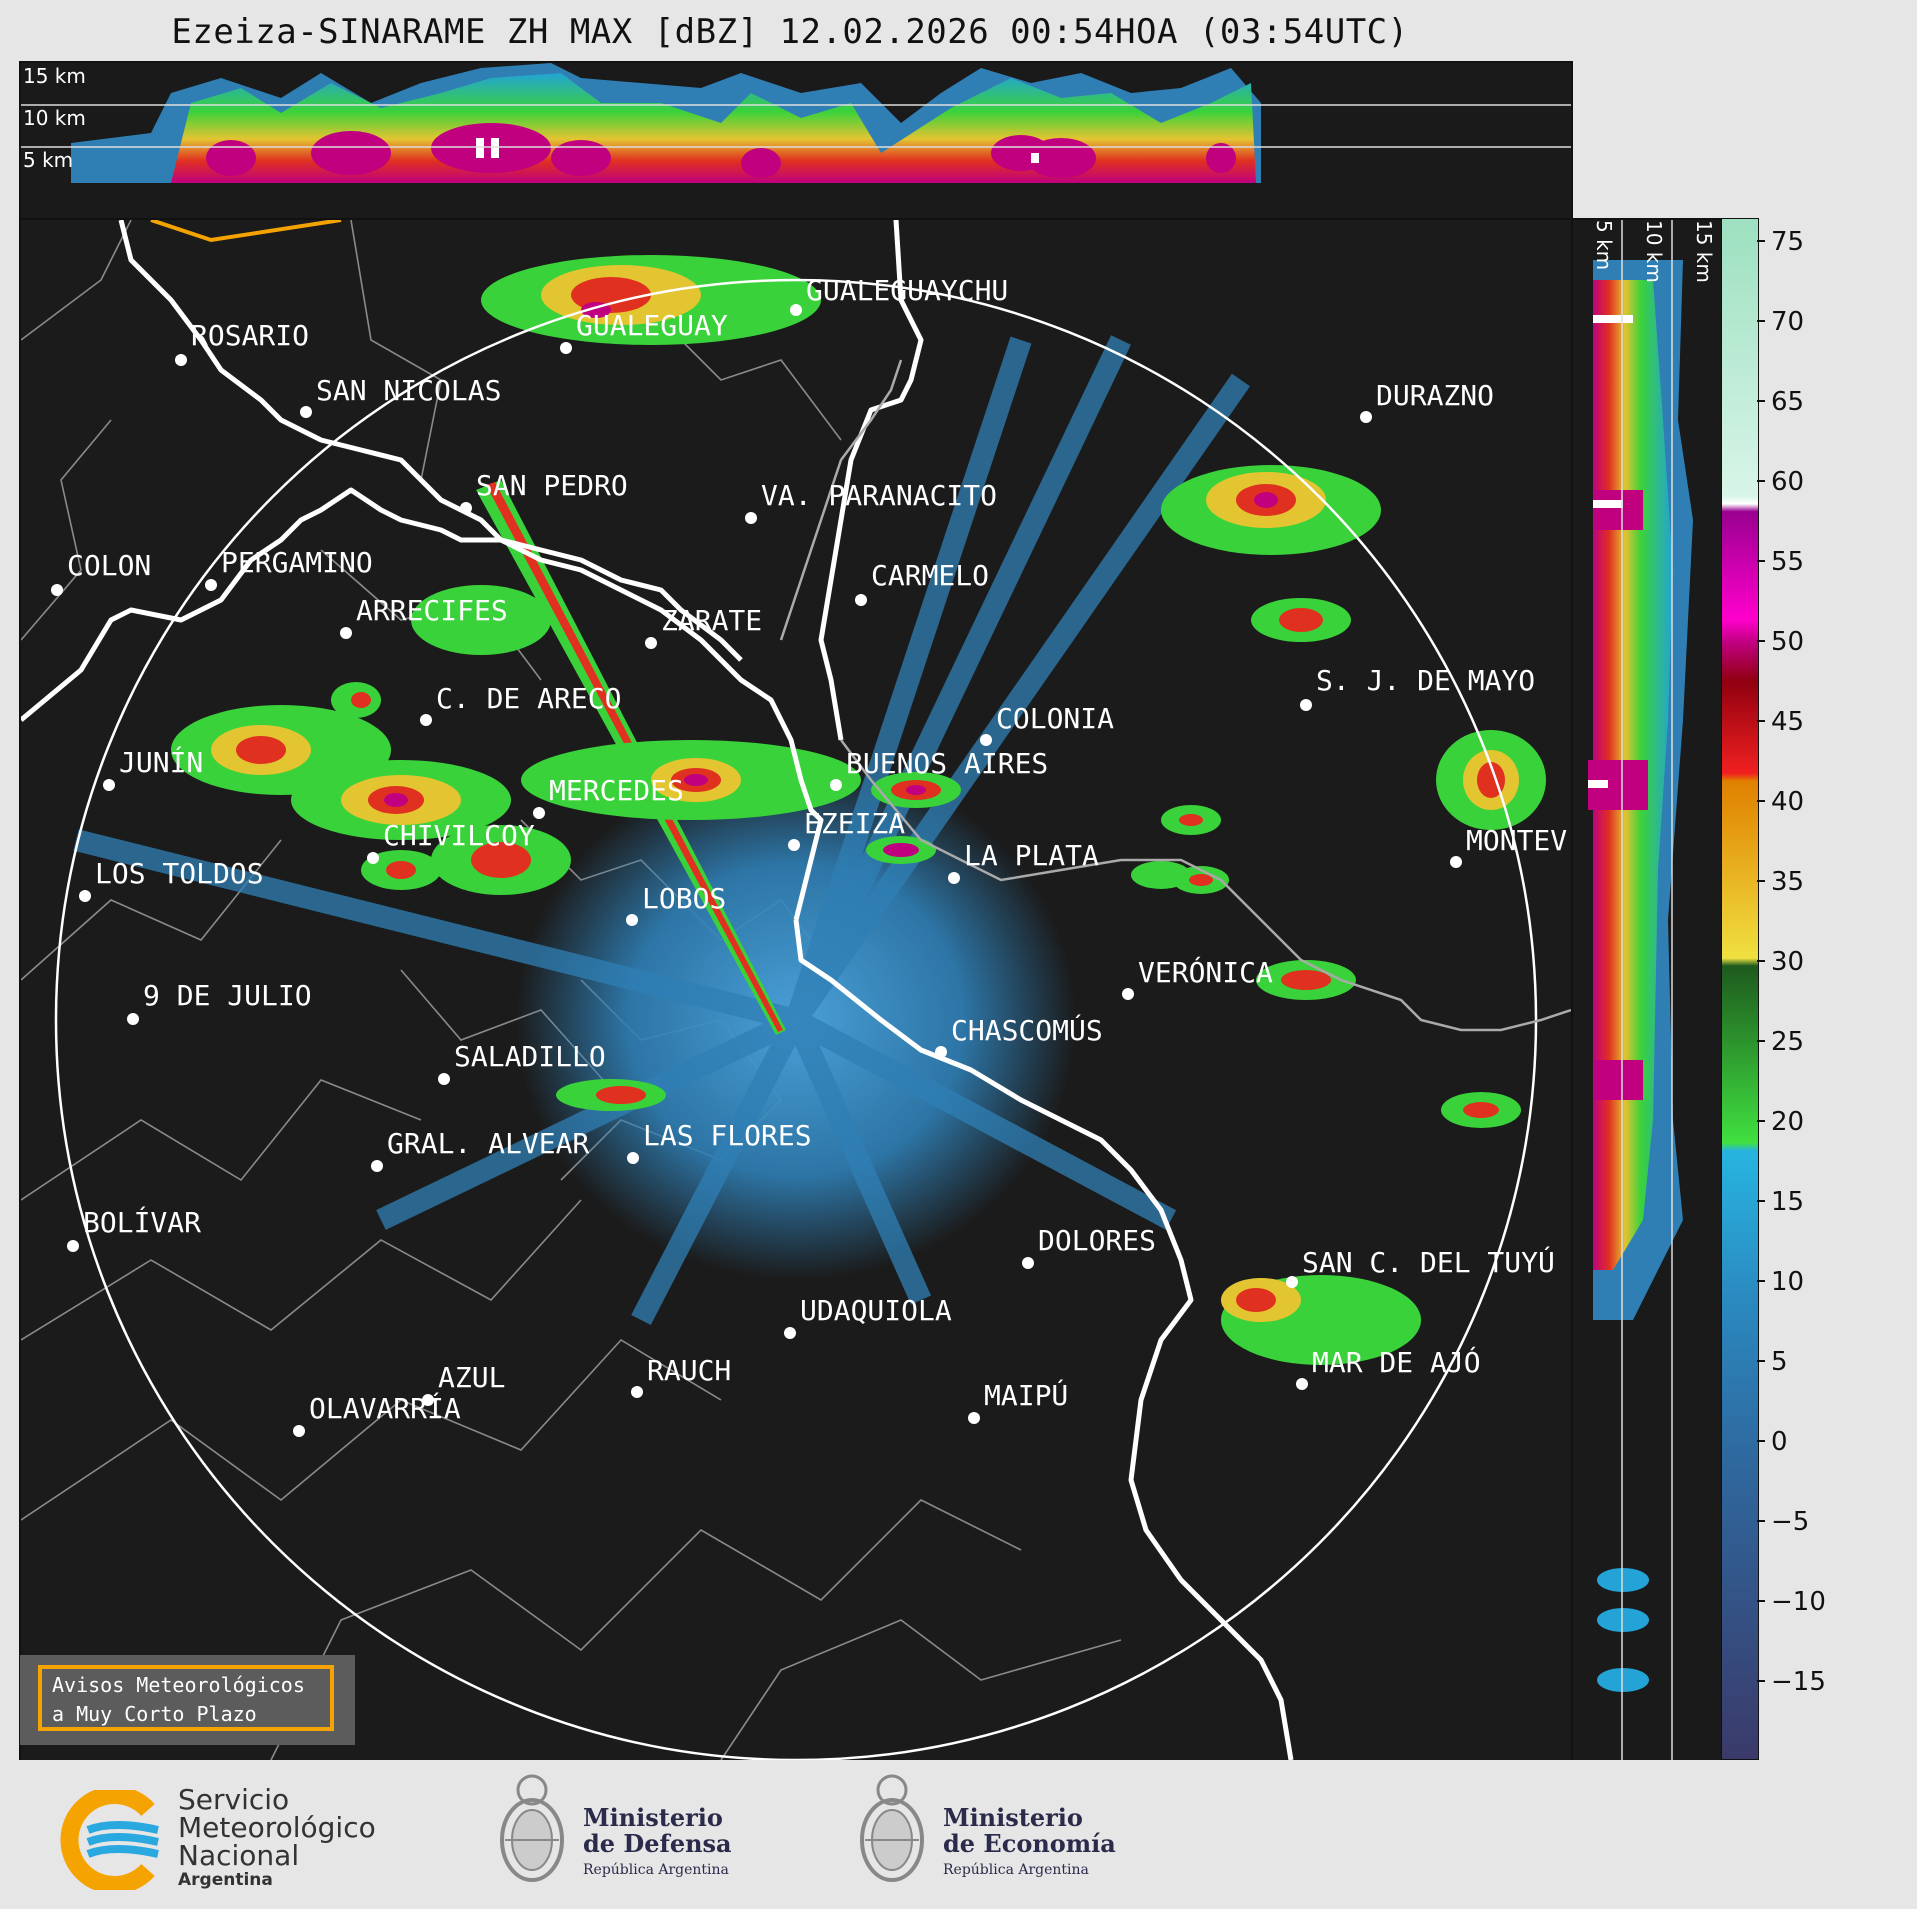 The height and width of the screenshot is (1909, 1917). I want to click on city-label: PERGAMINO, so click(297, 562).